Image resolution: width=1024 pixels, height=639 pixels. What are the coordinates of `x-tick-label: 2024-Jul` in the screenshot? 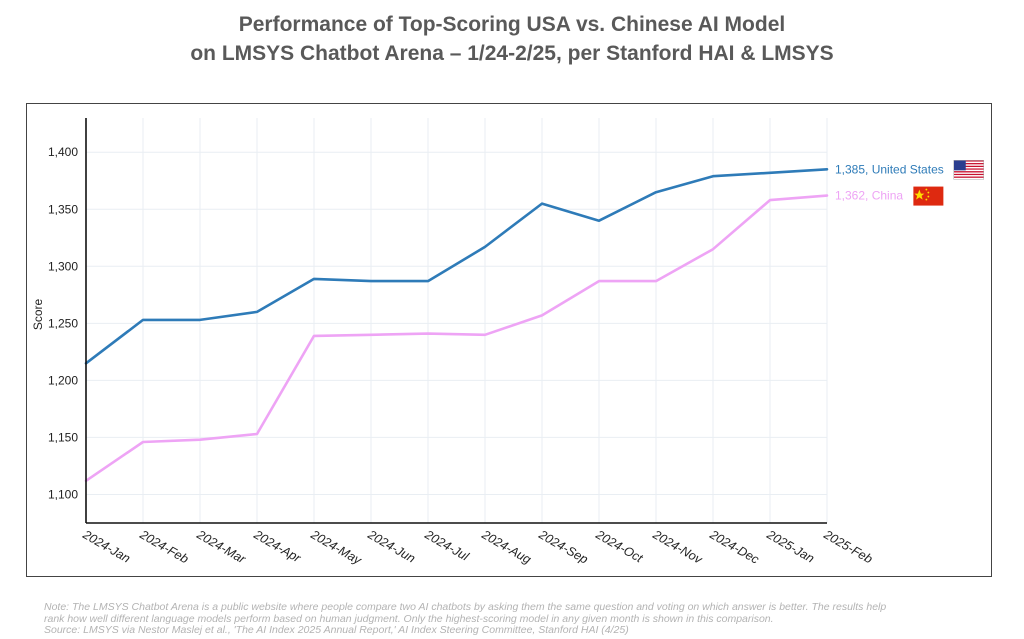 It's located at (447, 545).